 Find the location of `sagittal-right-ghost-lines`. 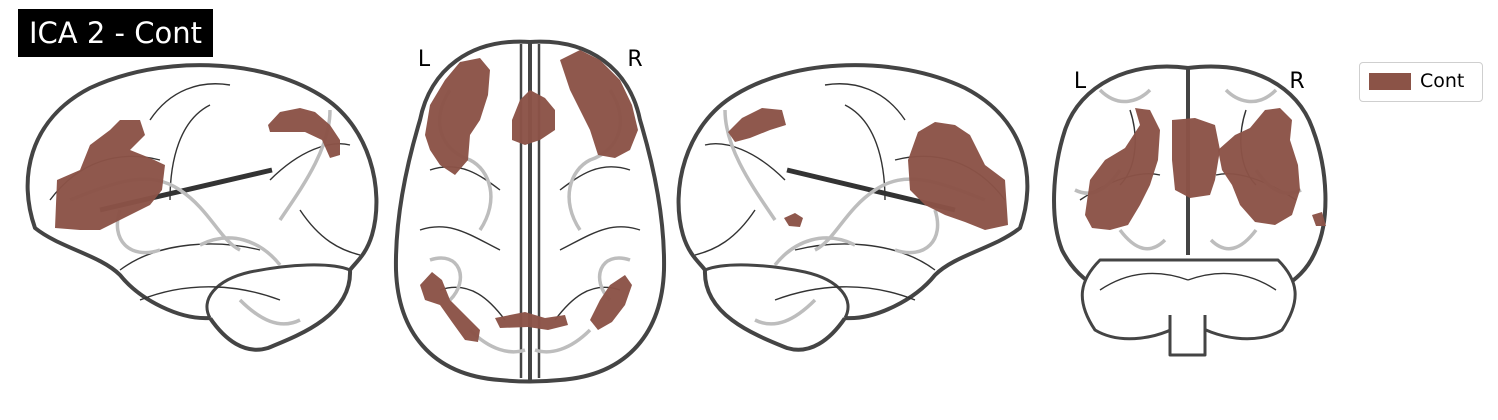

sagittal-right-ghost-lines is located at coordinates (854, 217).